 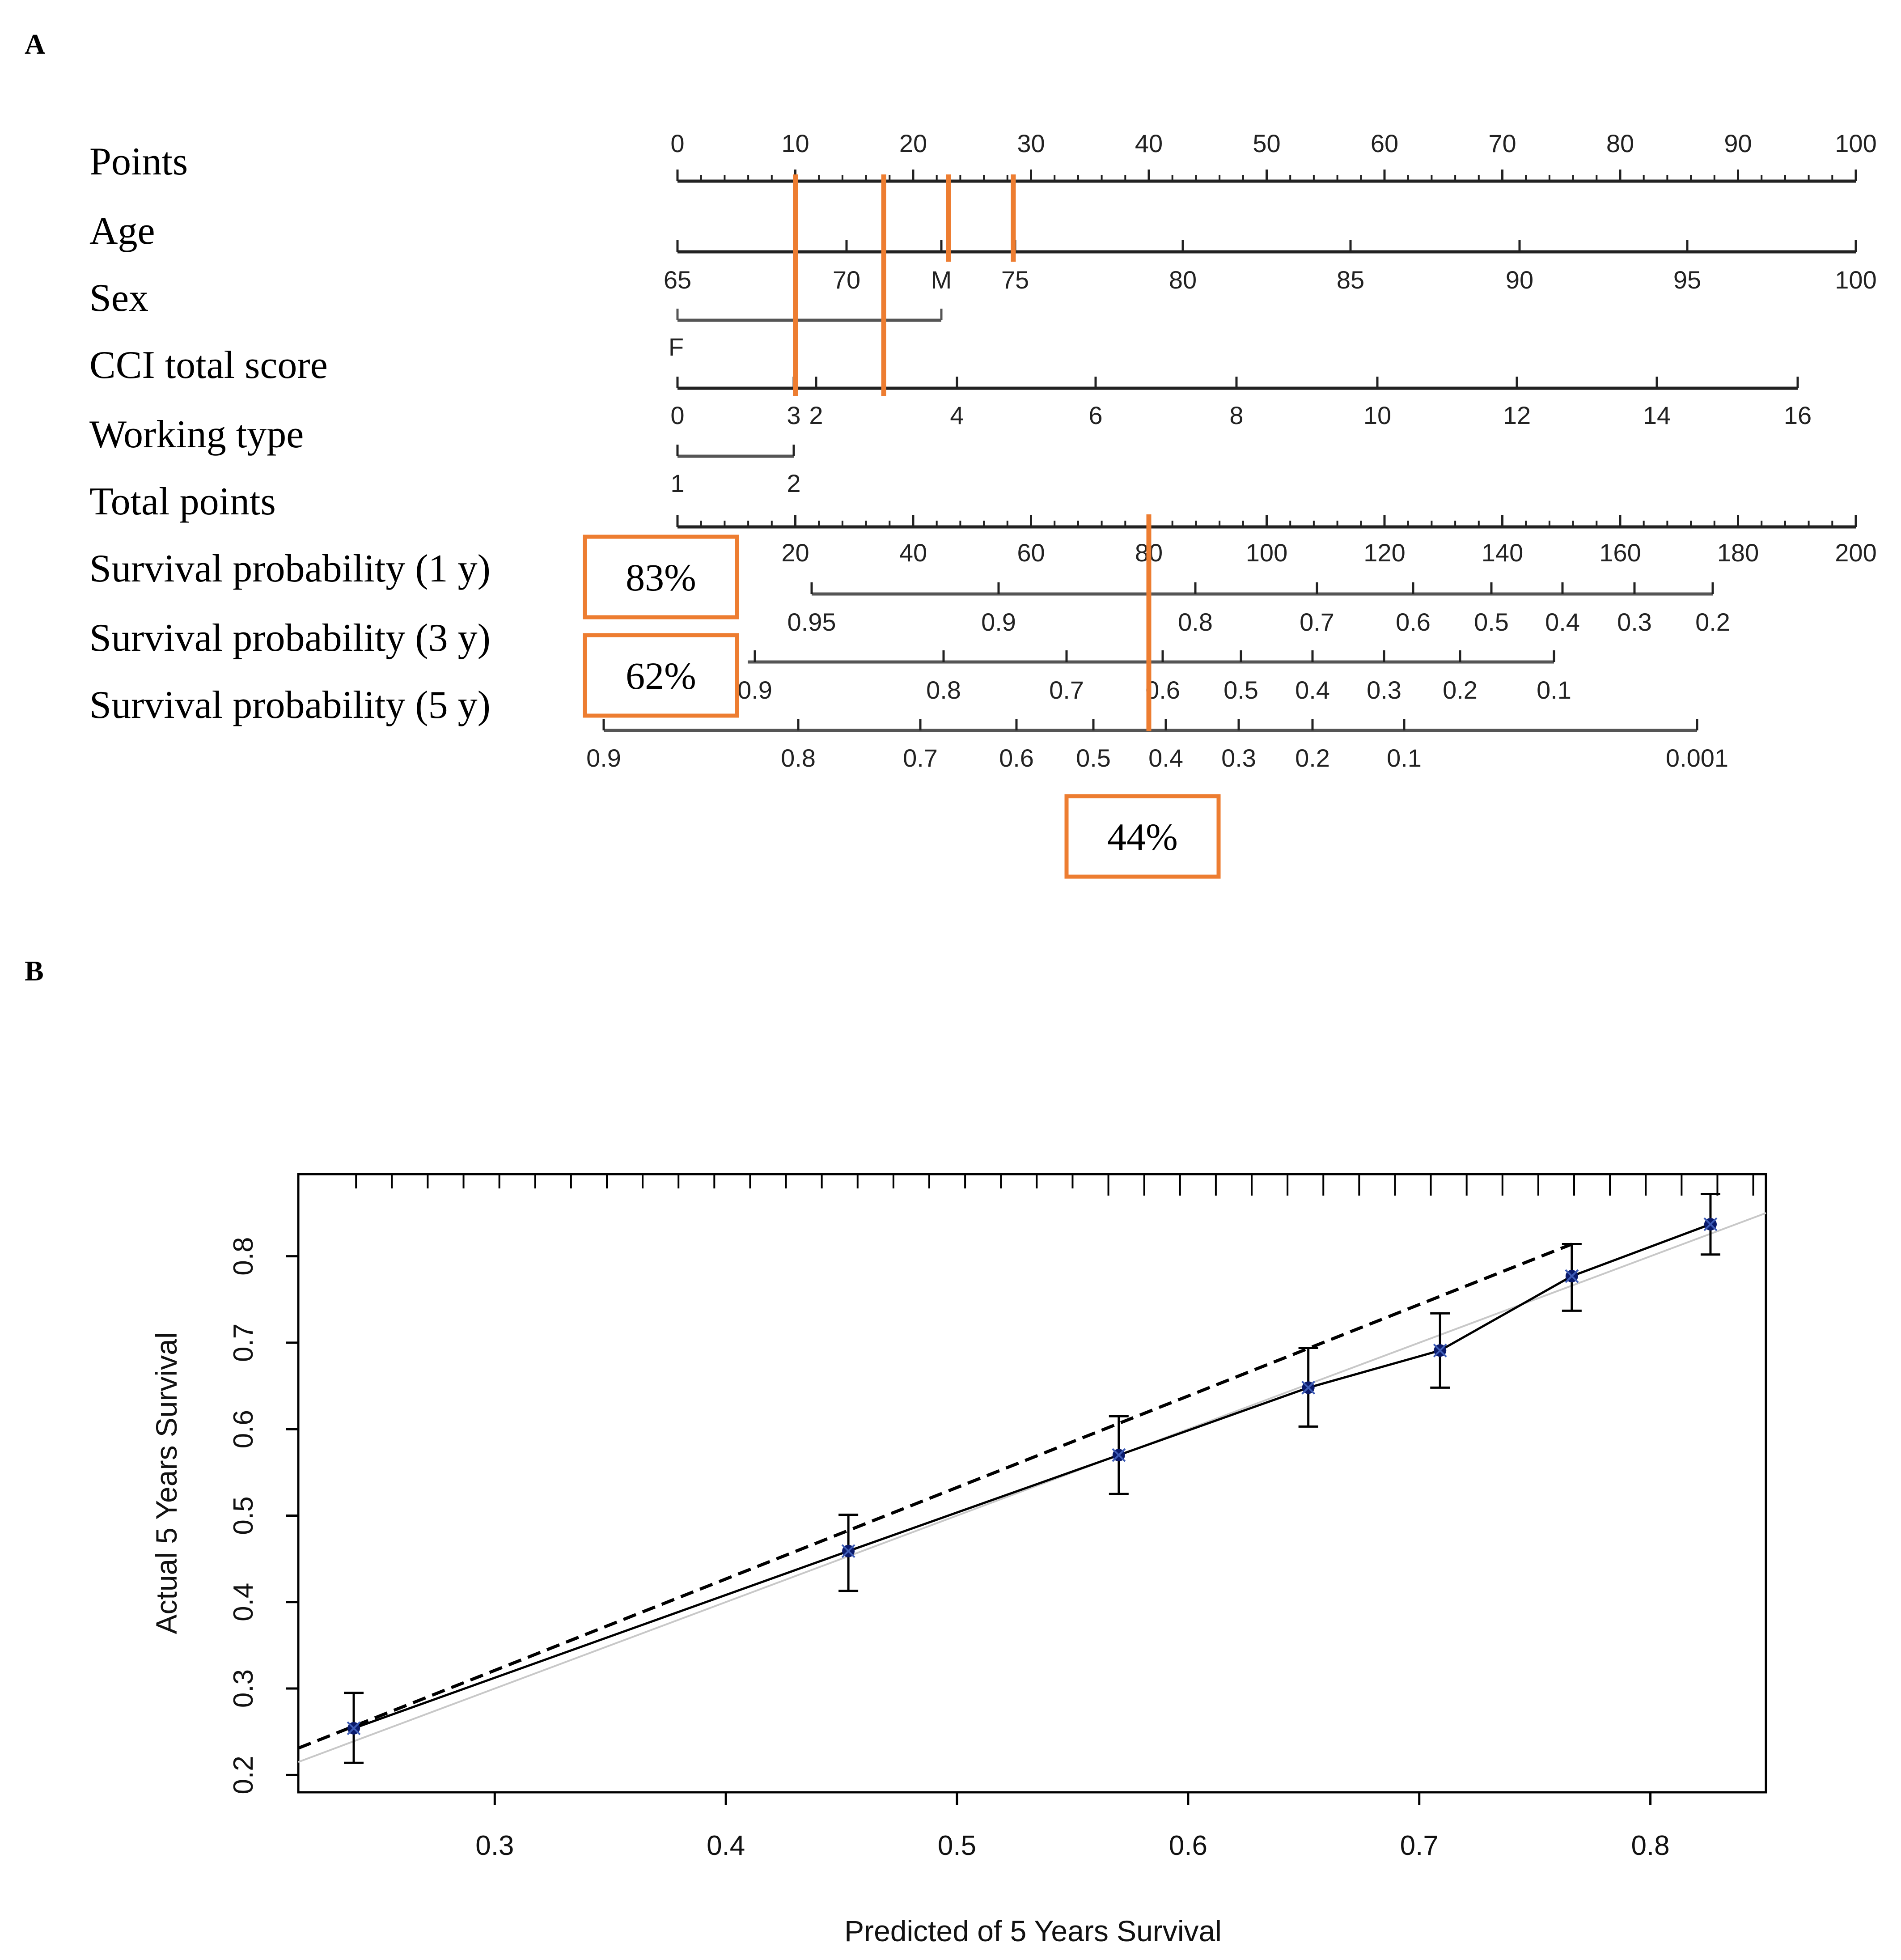 What do you see at coordinates (1350, 280) in the screenshot?
I see `tick-label-age: 85` at bounding box center [1350, 280].